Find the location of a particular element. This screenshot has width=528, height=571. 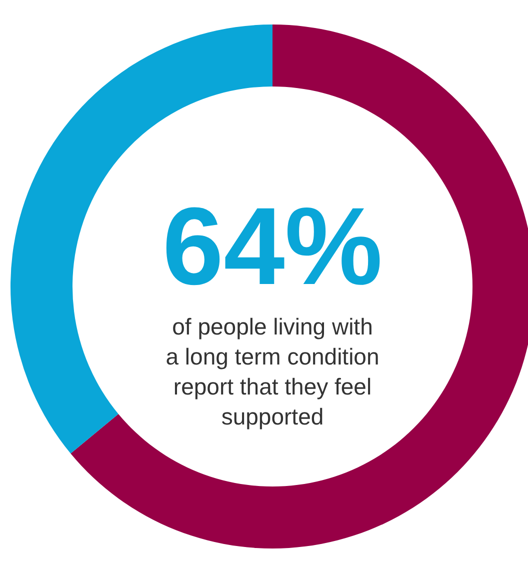

text: of people living with a long term condition report that they feel supported is located at coordinates (273, 372).